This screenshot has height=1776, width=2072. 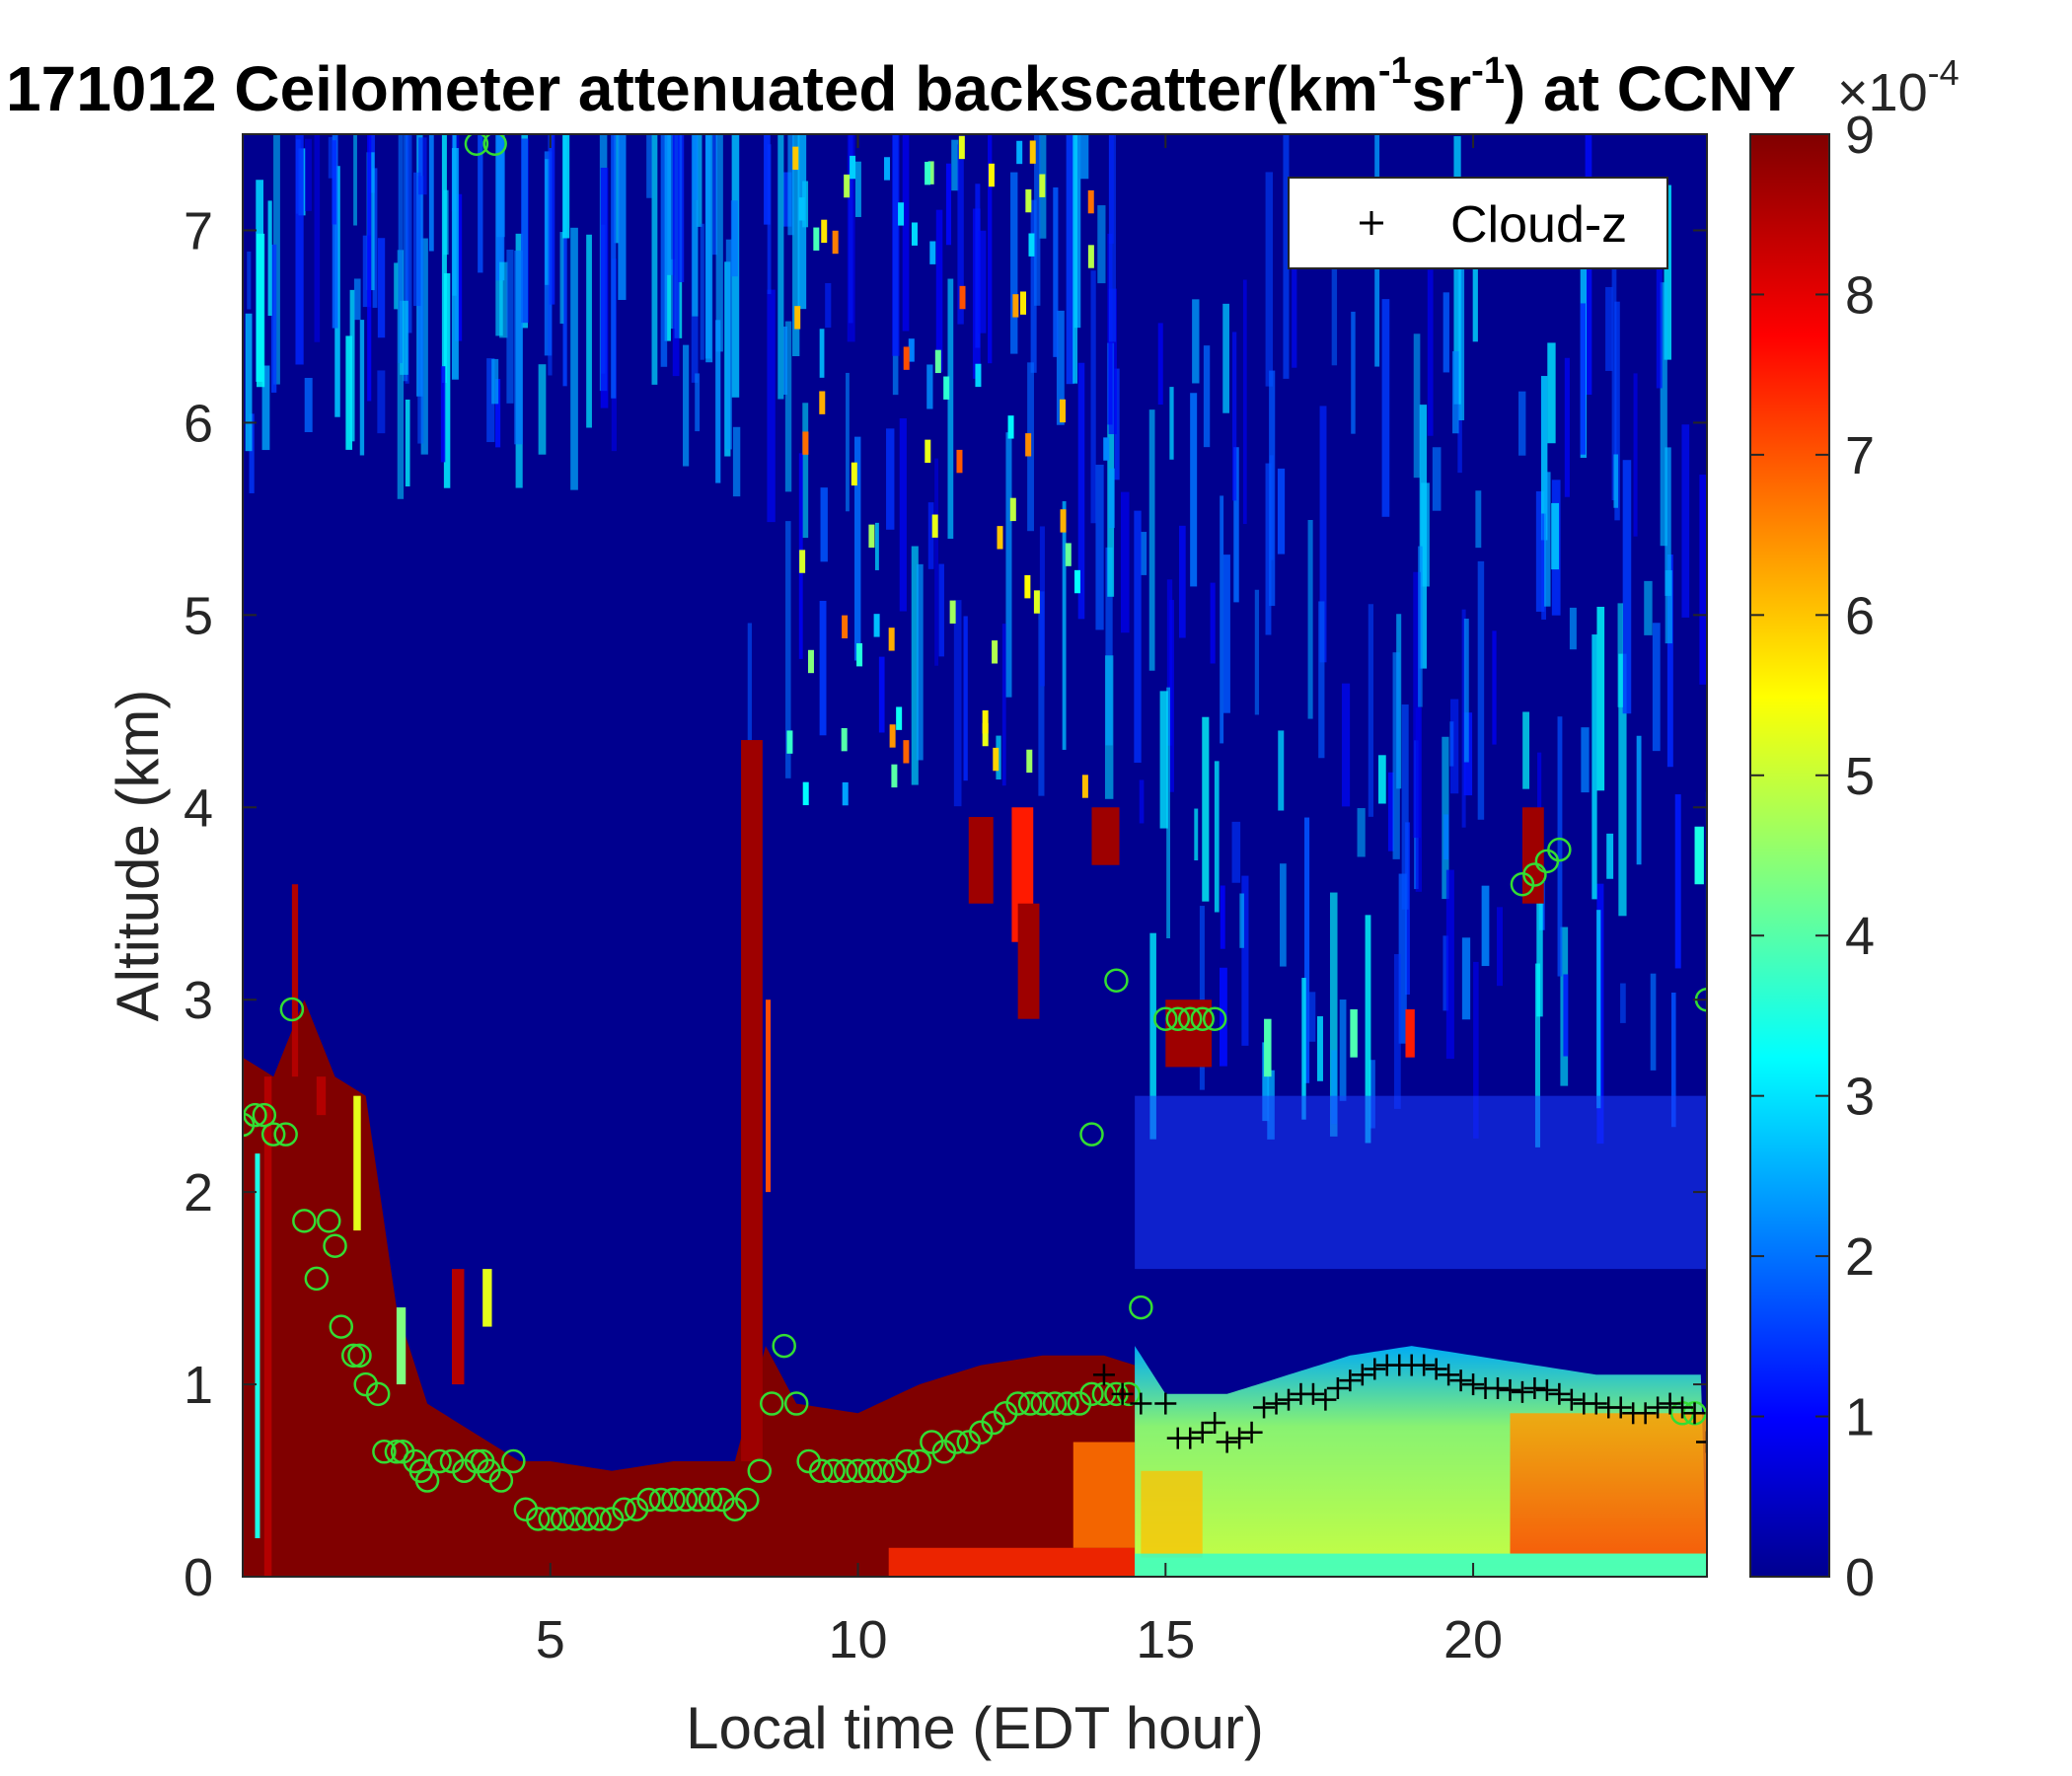 What do you see at coordinates (551, 1640) in the screenshot?
I see `x-tick-label: 5` at bounding box center [551, 1640].